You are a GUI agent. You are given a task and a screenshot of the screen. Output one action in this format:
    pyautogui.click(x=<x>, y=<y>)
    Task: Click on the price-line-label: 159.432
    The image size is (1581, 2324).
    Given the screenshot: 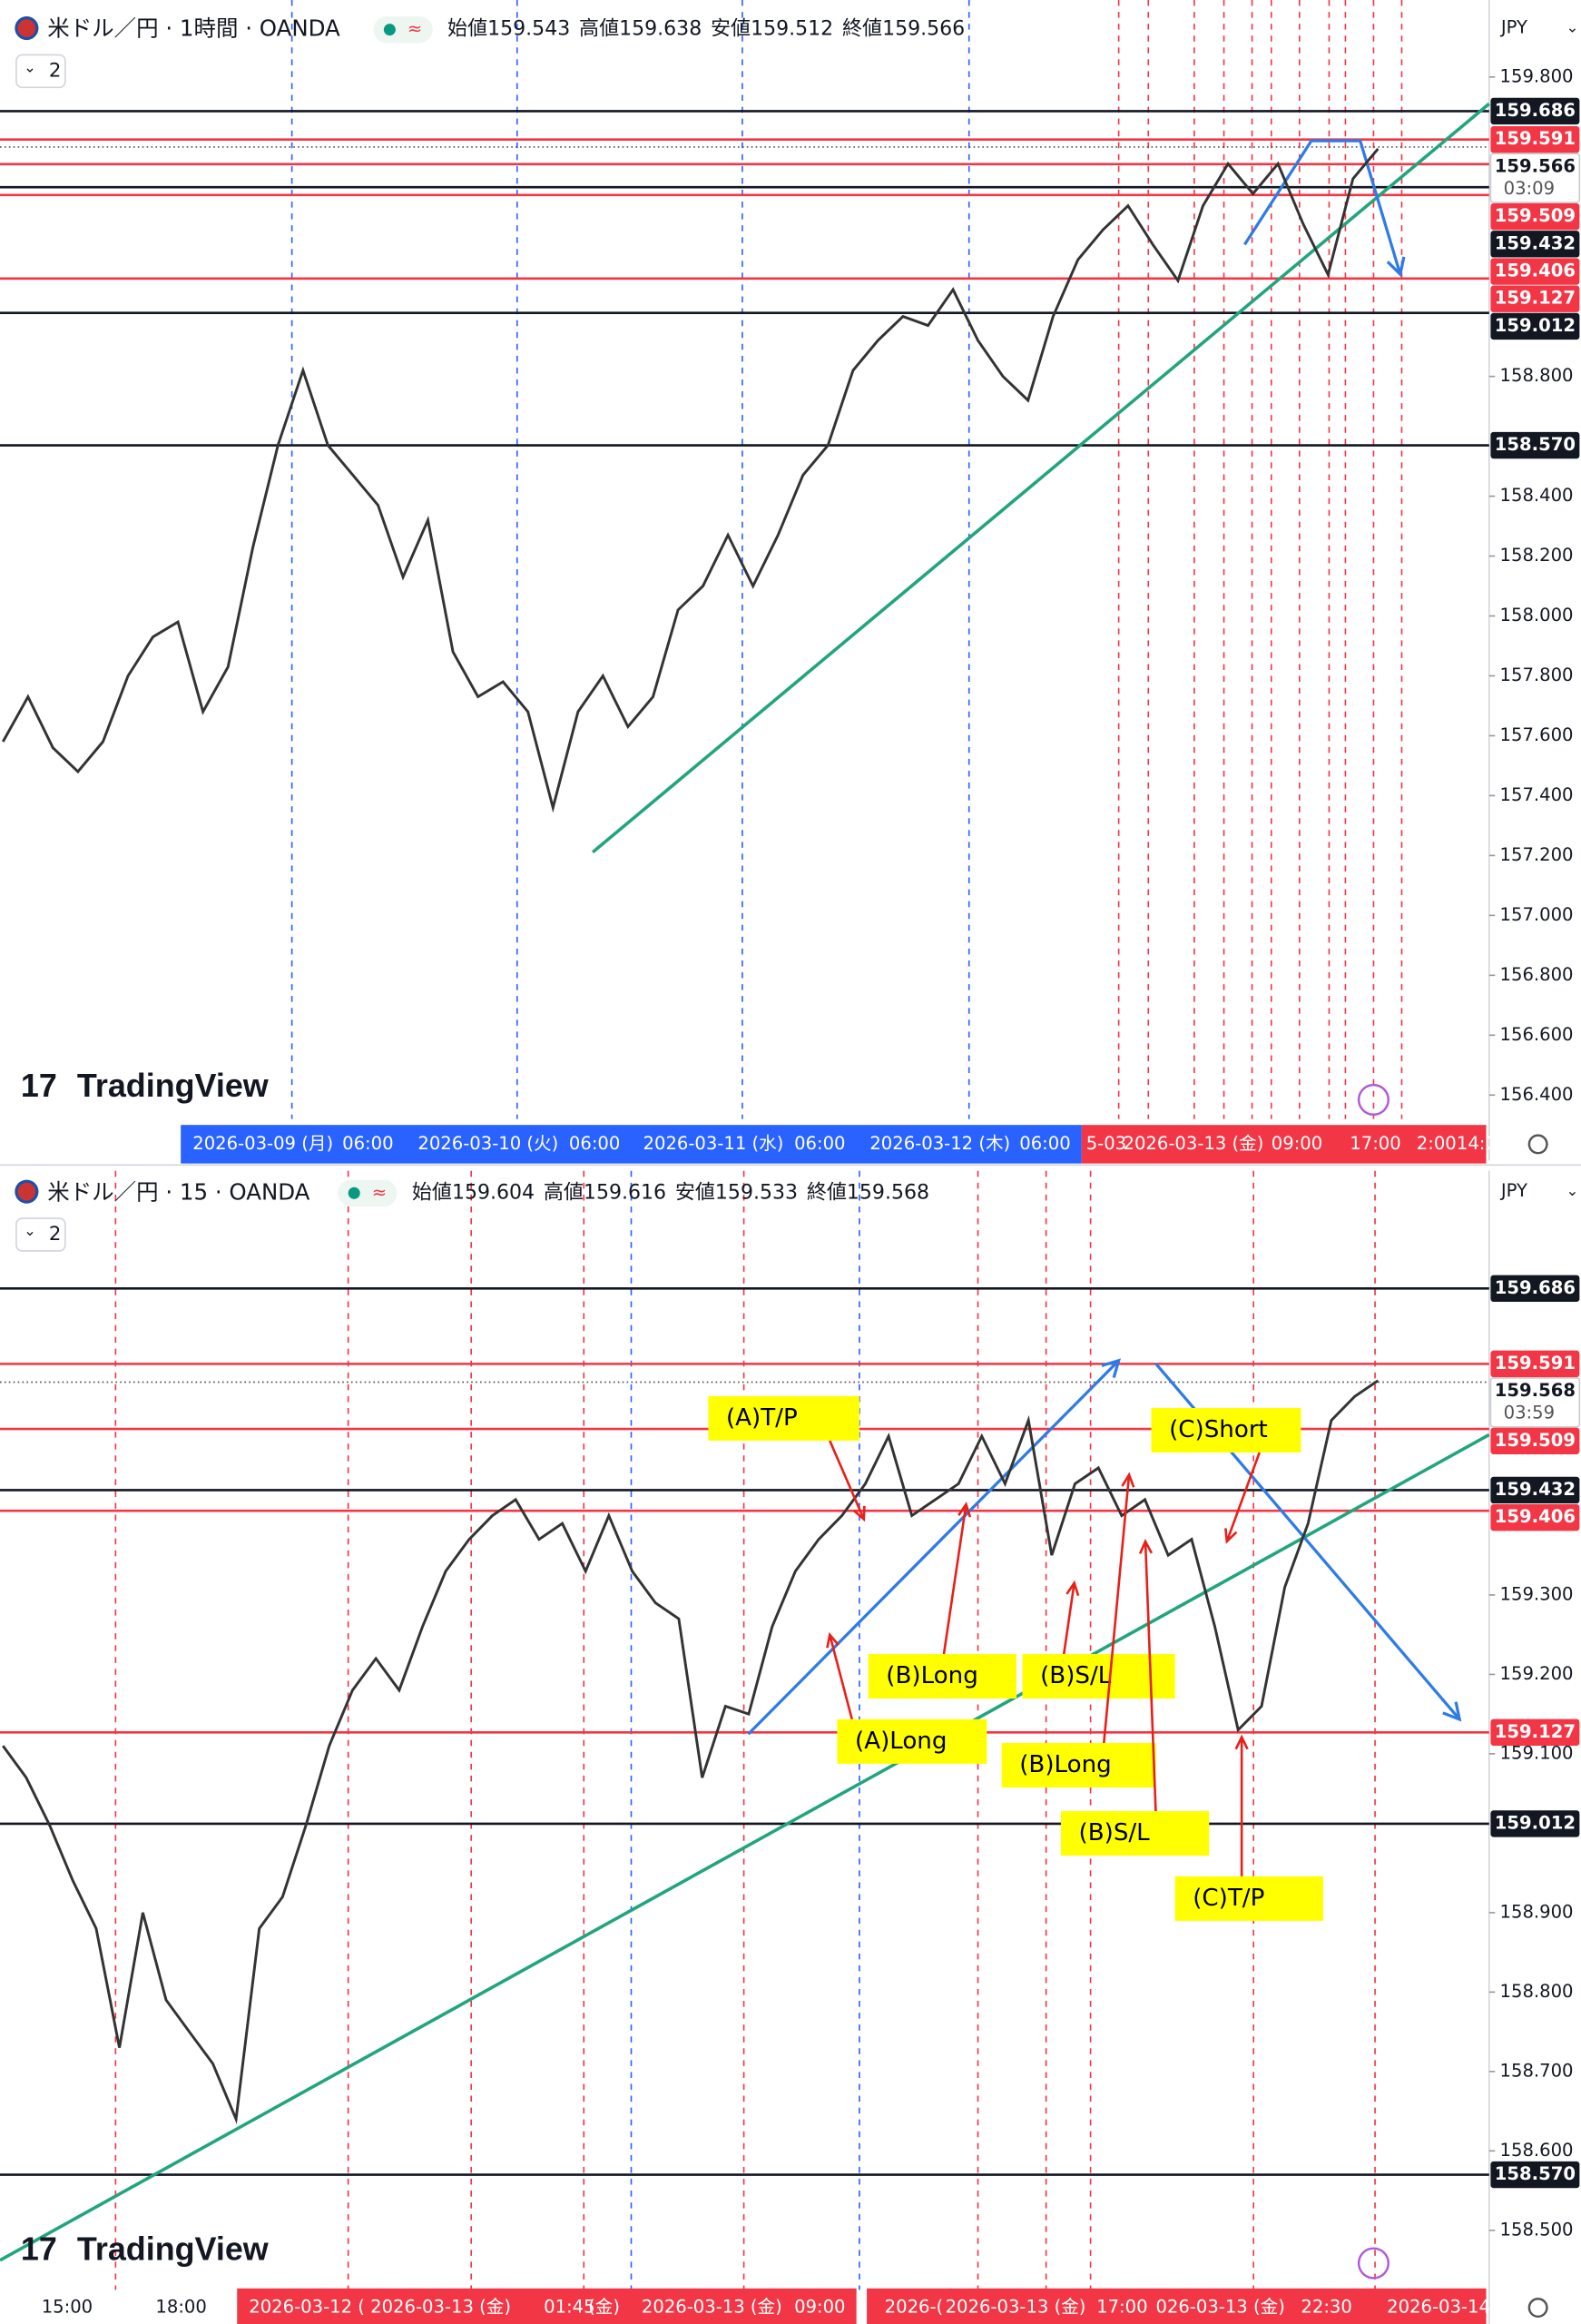 What is the action you would take?
    pyautogui.click(x=1535, y=242)
    